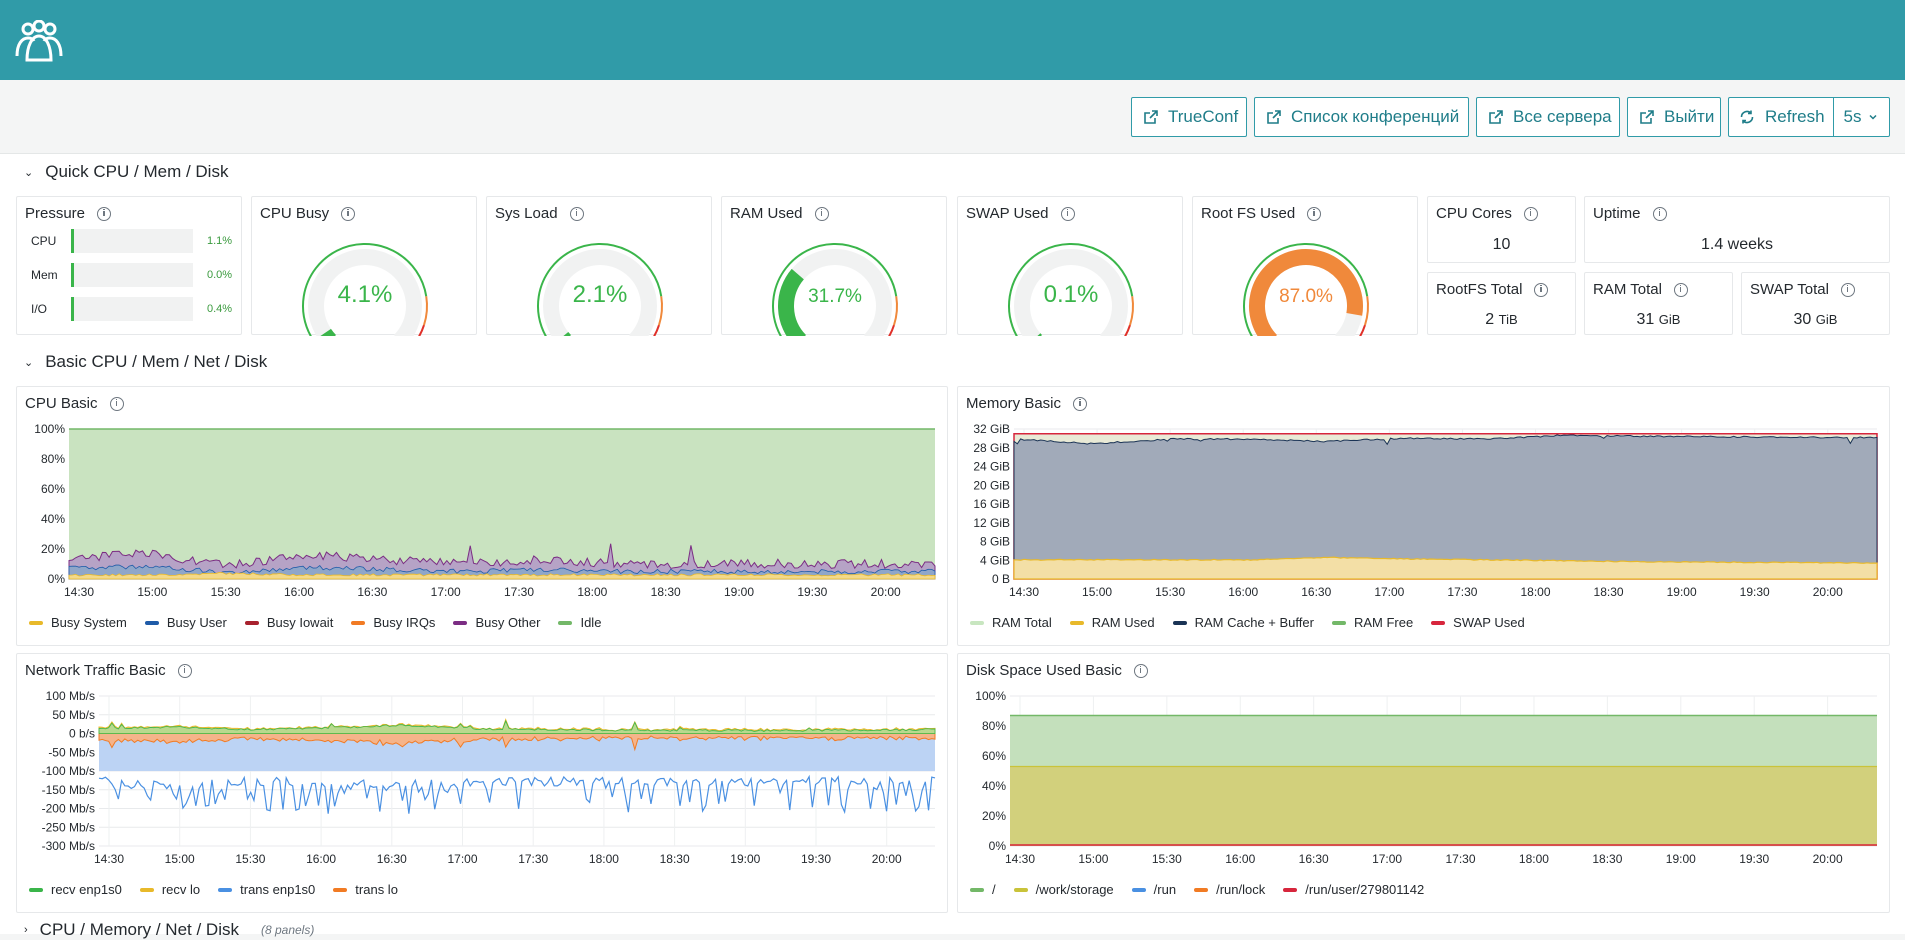 The width and height of the screenshot is (1905, 940). I want to click on panel-title: SWAP Used, so click(1020, 213).